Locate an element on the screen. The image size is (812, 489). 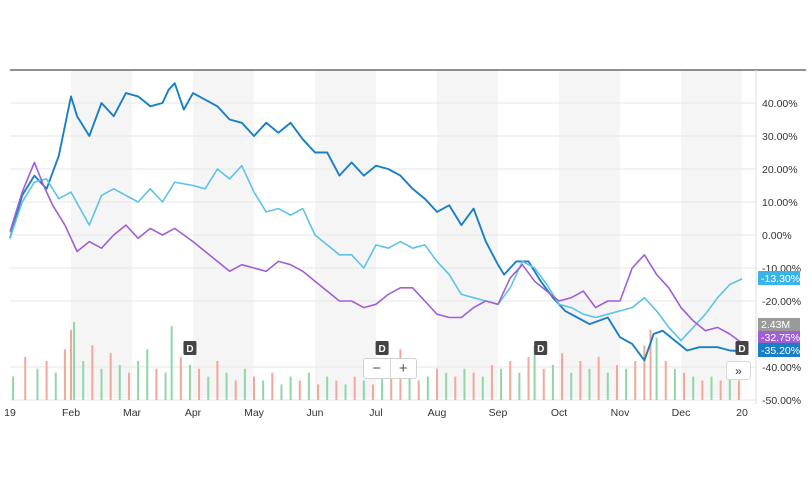
series-last-value-tag: -32.75% is located at coordinates (780, 338).